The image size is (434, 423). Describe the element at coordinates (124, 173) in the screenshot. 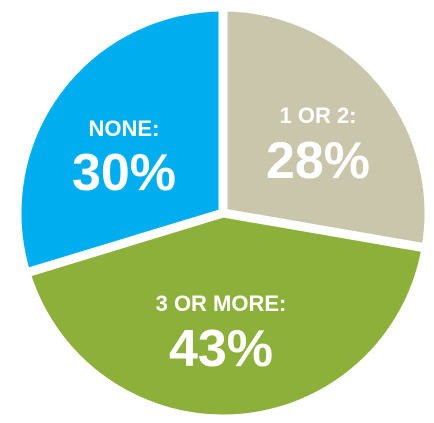

I see `slice-value-none: 30%` at that location.